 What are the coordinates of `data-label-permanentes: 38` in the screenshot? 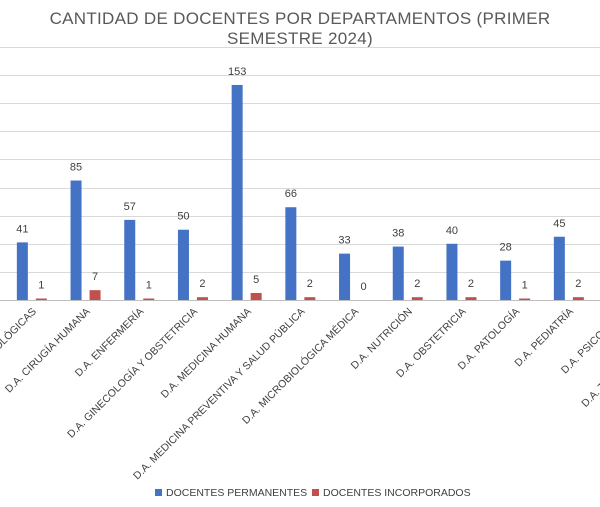 It's located at (398, 234).